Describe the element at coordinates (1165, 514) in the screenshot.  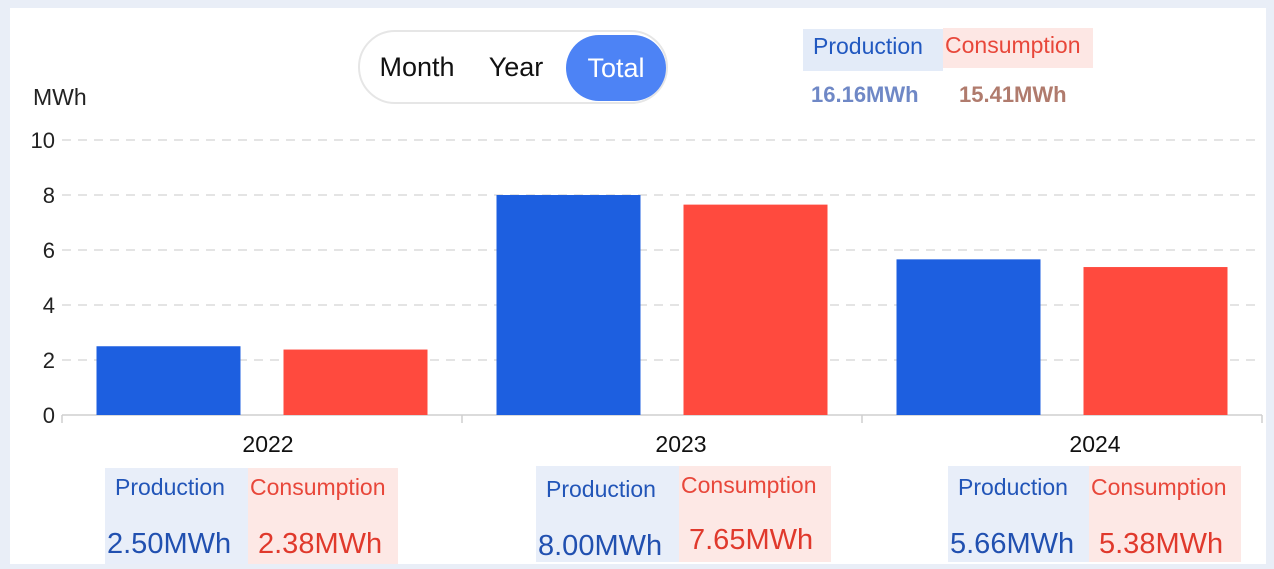
I see `year-2024-consumption-box: Consumption 5.38MWh` at that location.